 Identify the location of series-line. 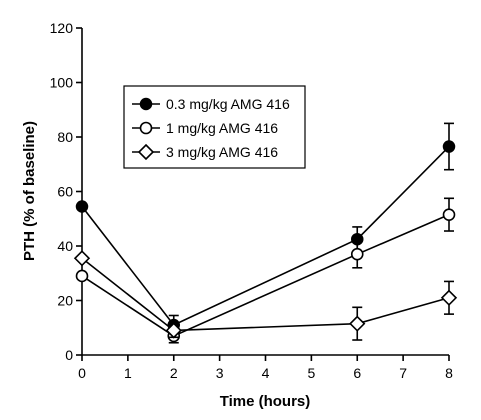
(265, 294).